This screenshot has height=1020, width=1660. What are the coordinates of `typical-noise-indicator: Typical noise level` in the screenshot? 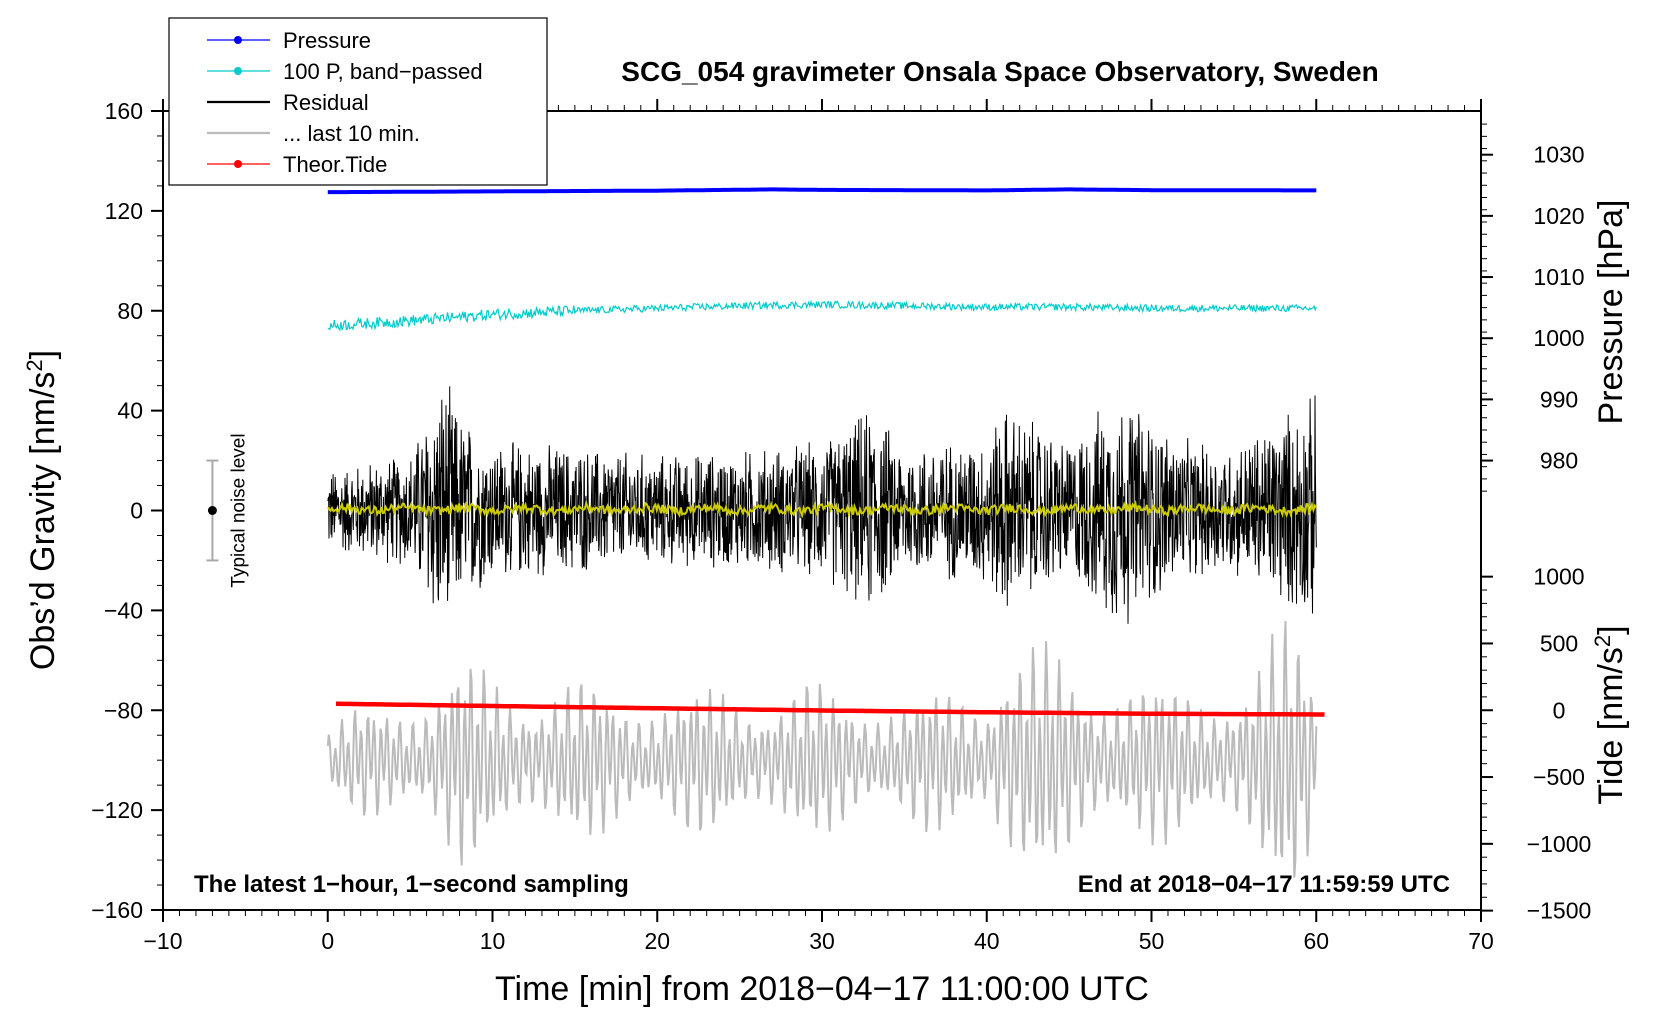 It's located at (227, 510).